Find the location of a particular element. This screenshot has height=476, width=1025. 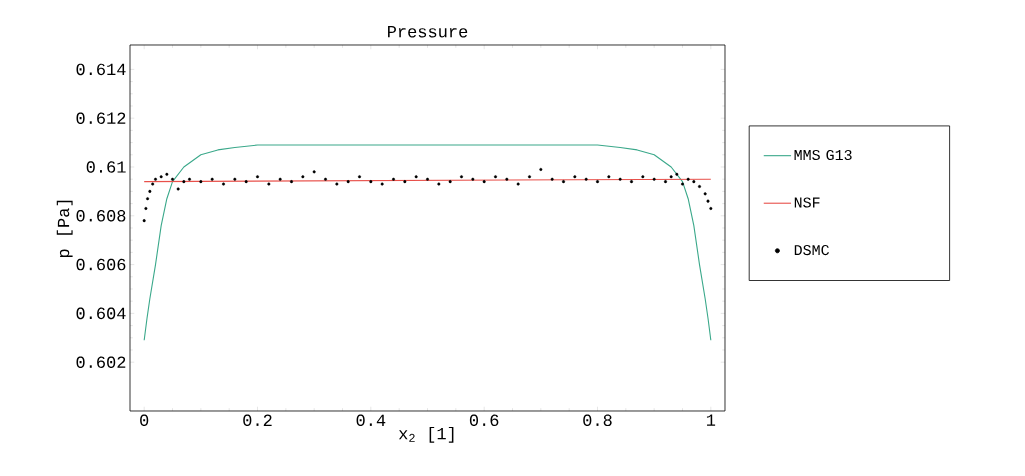

y-tick-label: 0.612 is located at coordinates (101, 118).